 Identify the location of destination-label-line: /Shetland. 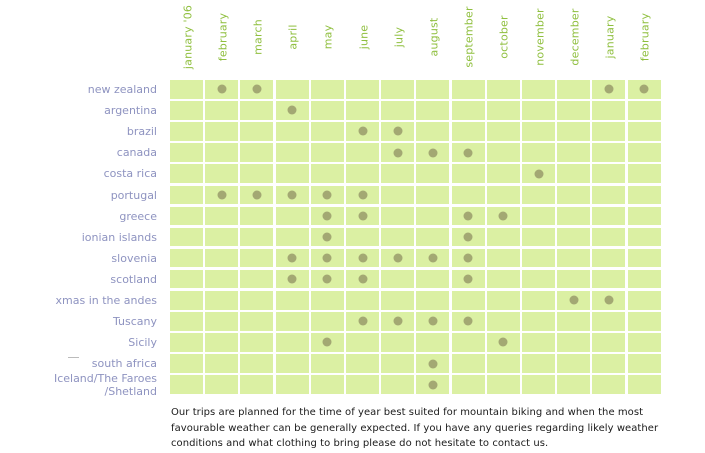
(131, 392).